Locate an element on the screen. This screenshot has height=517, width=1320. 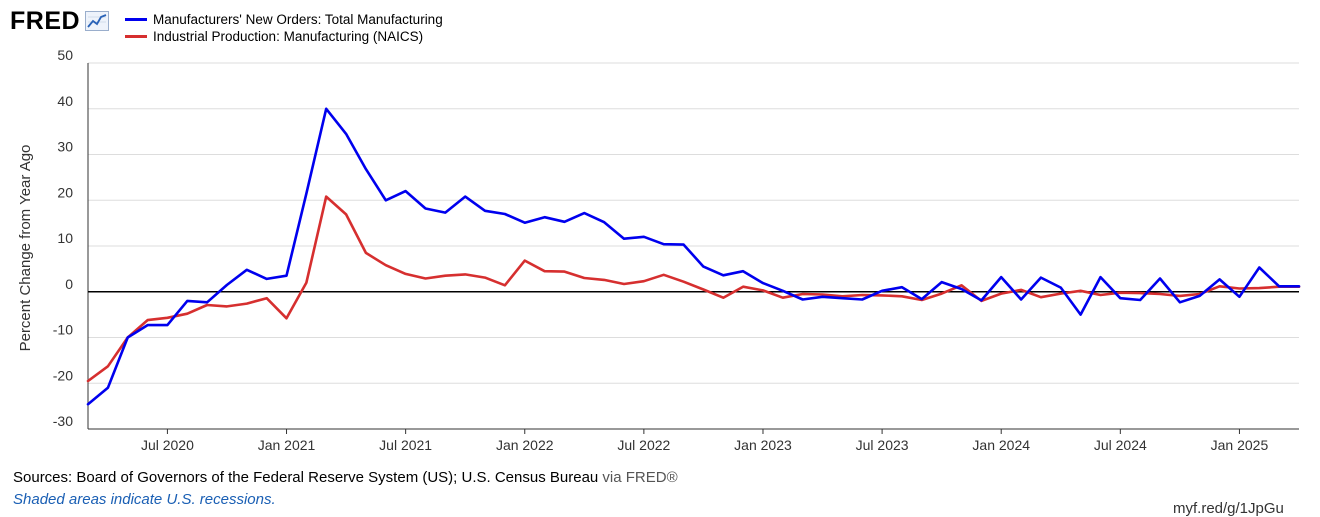
y-tick-label: 20 is located at coordinates (65, 192).